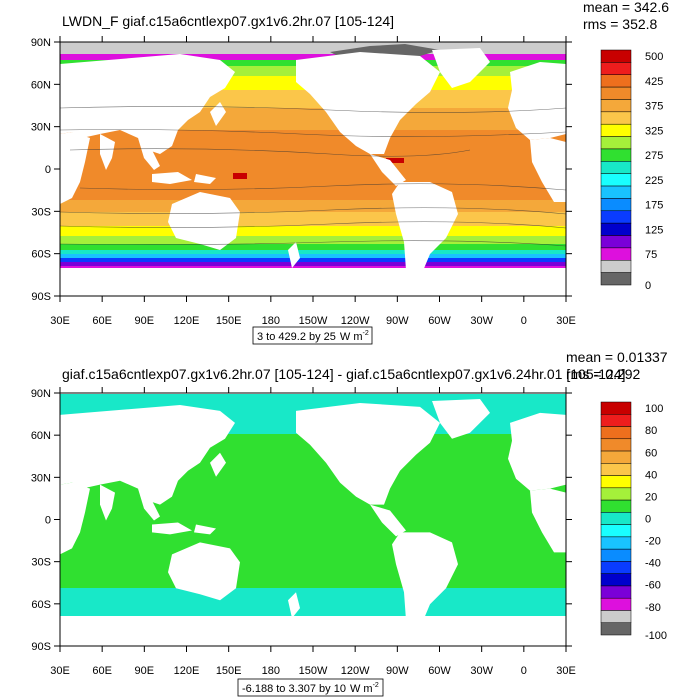  I want to click on colorbar-label: 75, so click(651, 255).